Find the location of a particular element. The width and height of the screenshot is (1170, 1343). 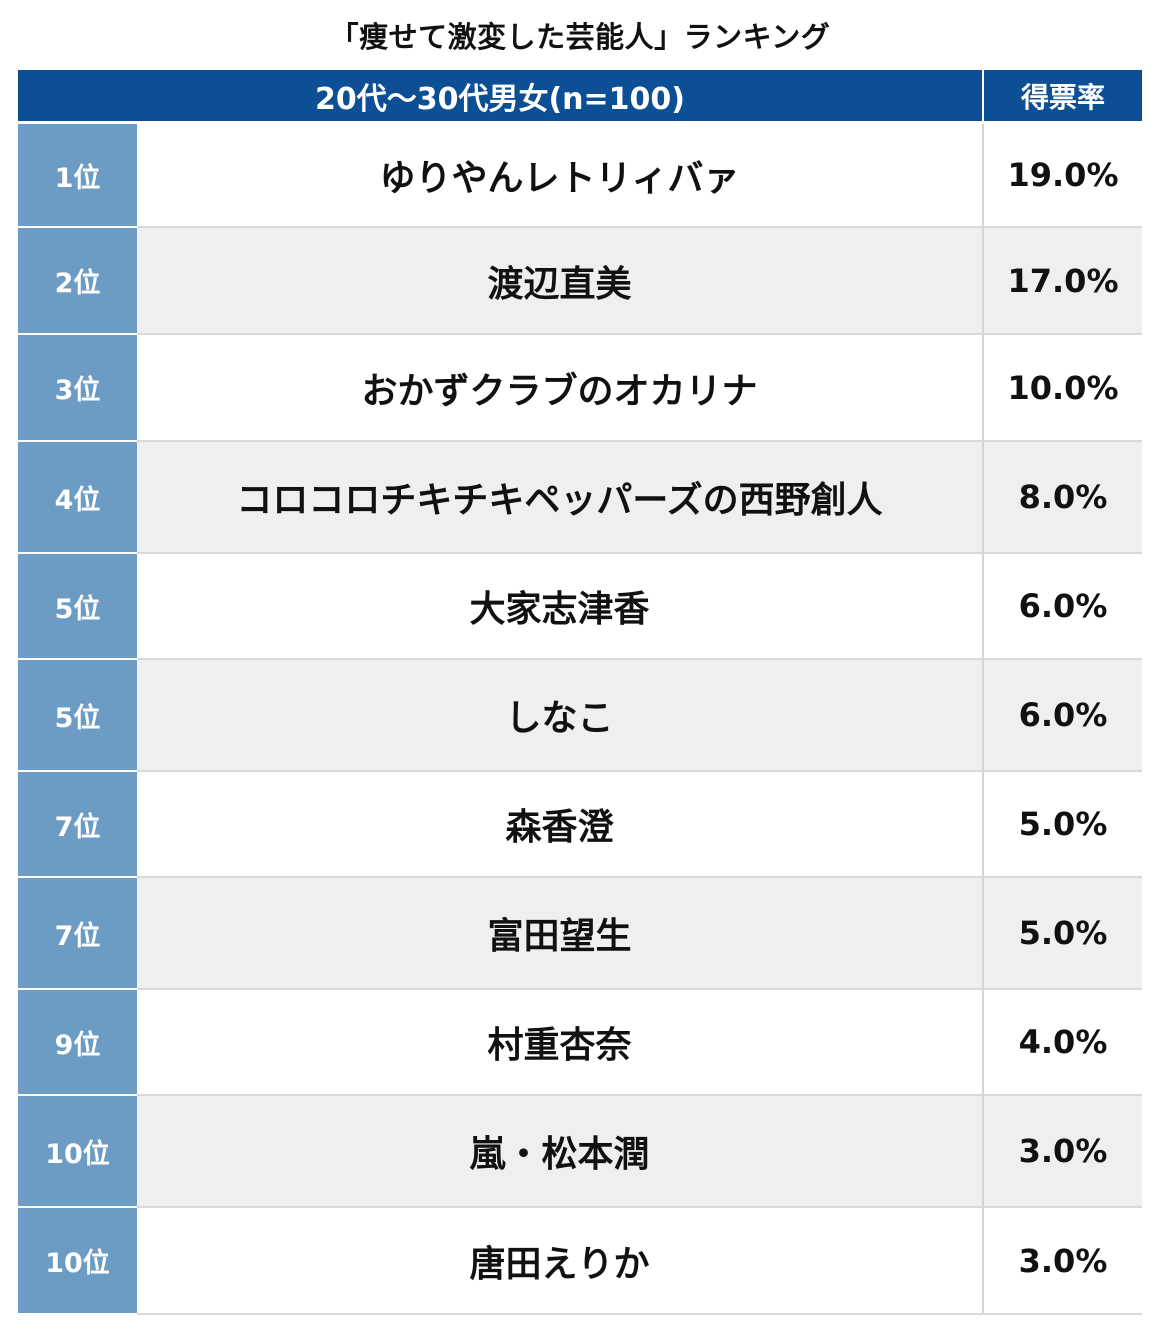

table-row: 5位 大家志津香 6.0% is located at coordinates (580, 607).